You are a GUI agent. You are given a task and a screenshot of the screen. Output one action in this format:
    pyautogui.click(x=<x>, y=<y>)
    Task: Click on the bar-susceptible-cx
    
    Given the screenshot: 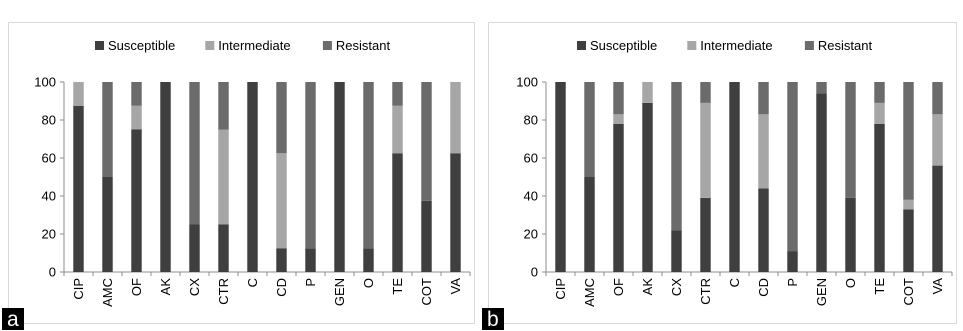 What is the action you would take?
    pyautogui.click(x=676, y=251)
    